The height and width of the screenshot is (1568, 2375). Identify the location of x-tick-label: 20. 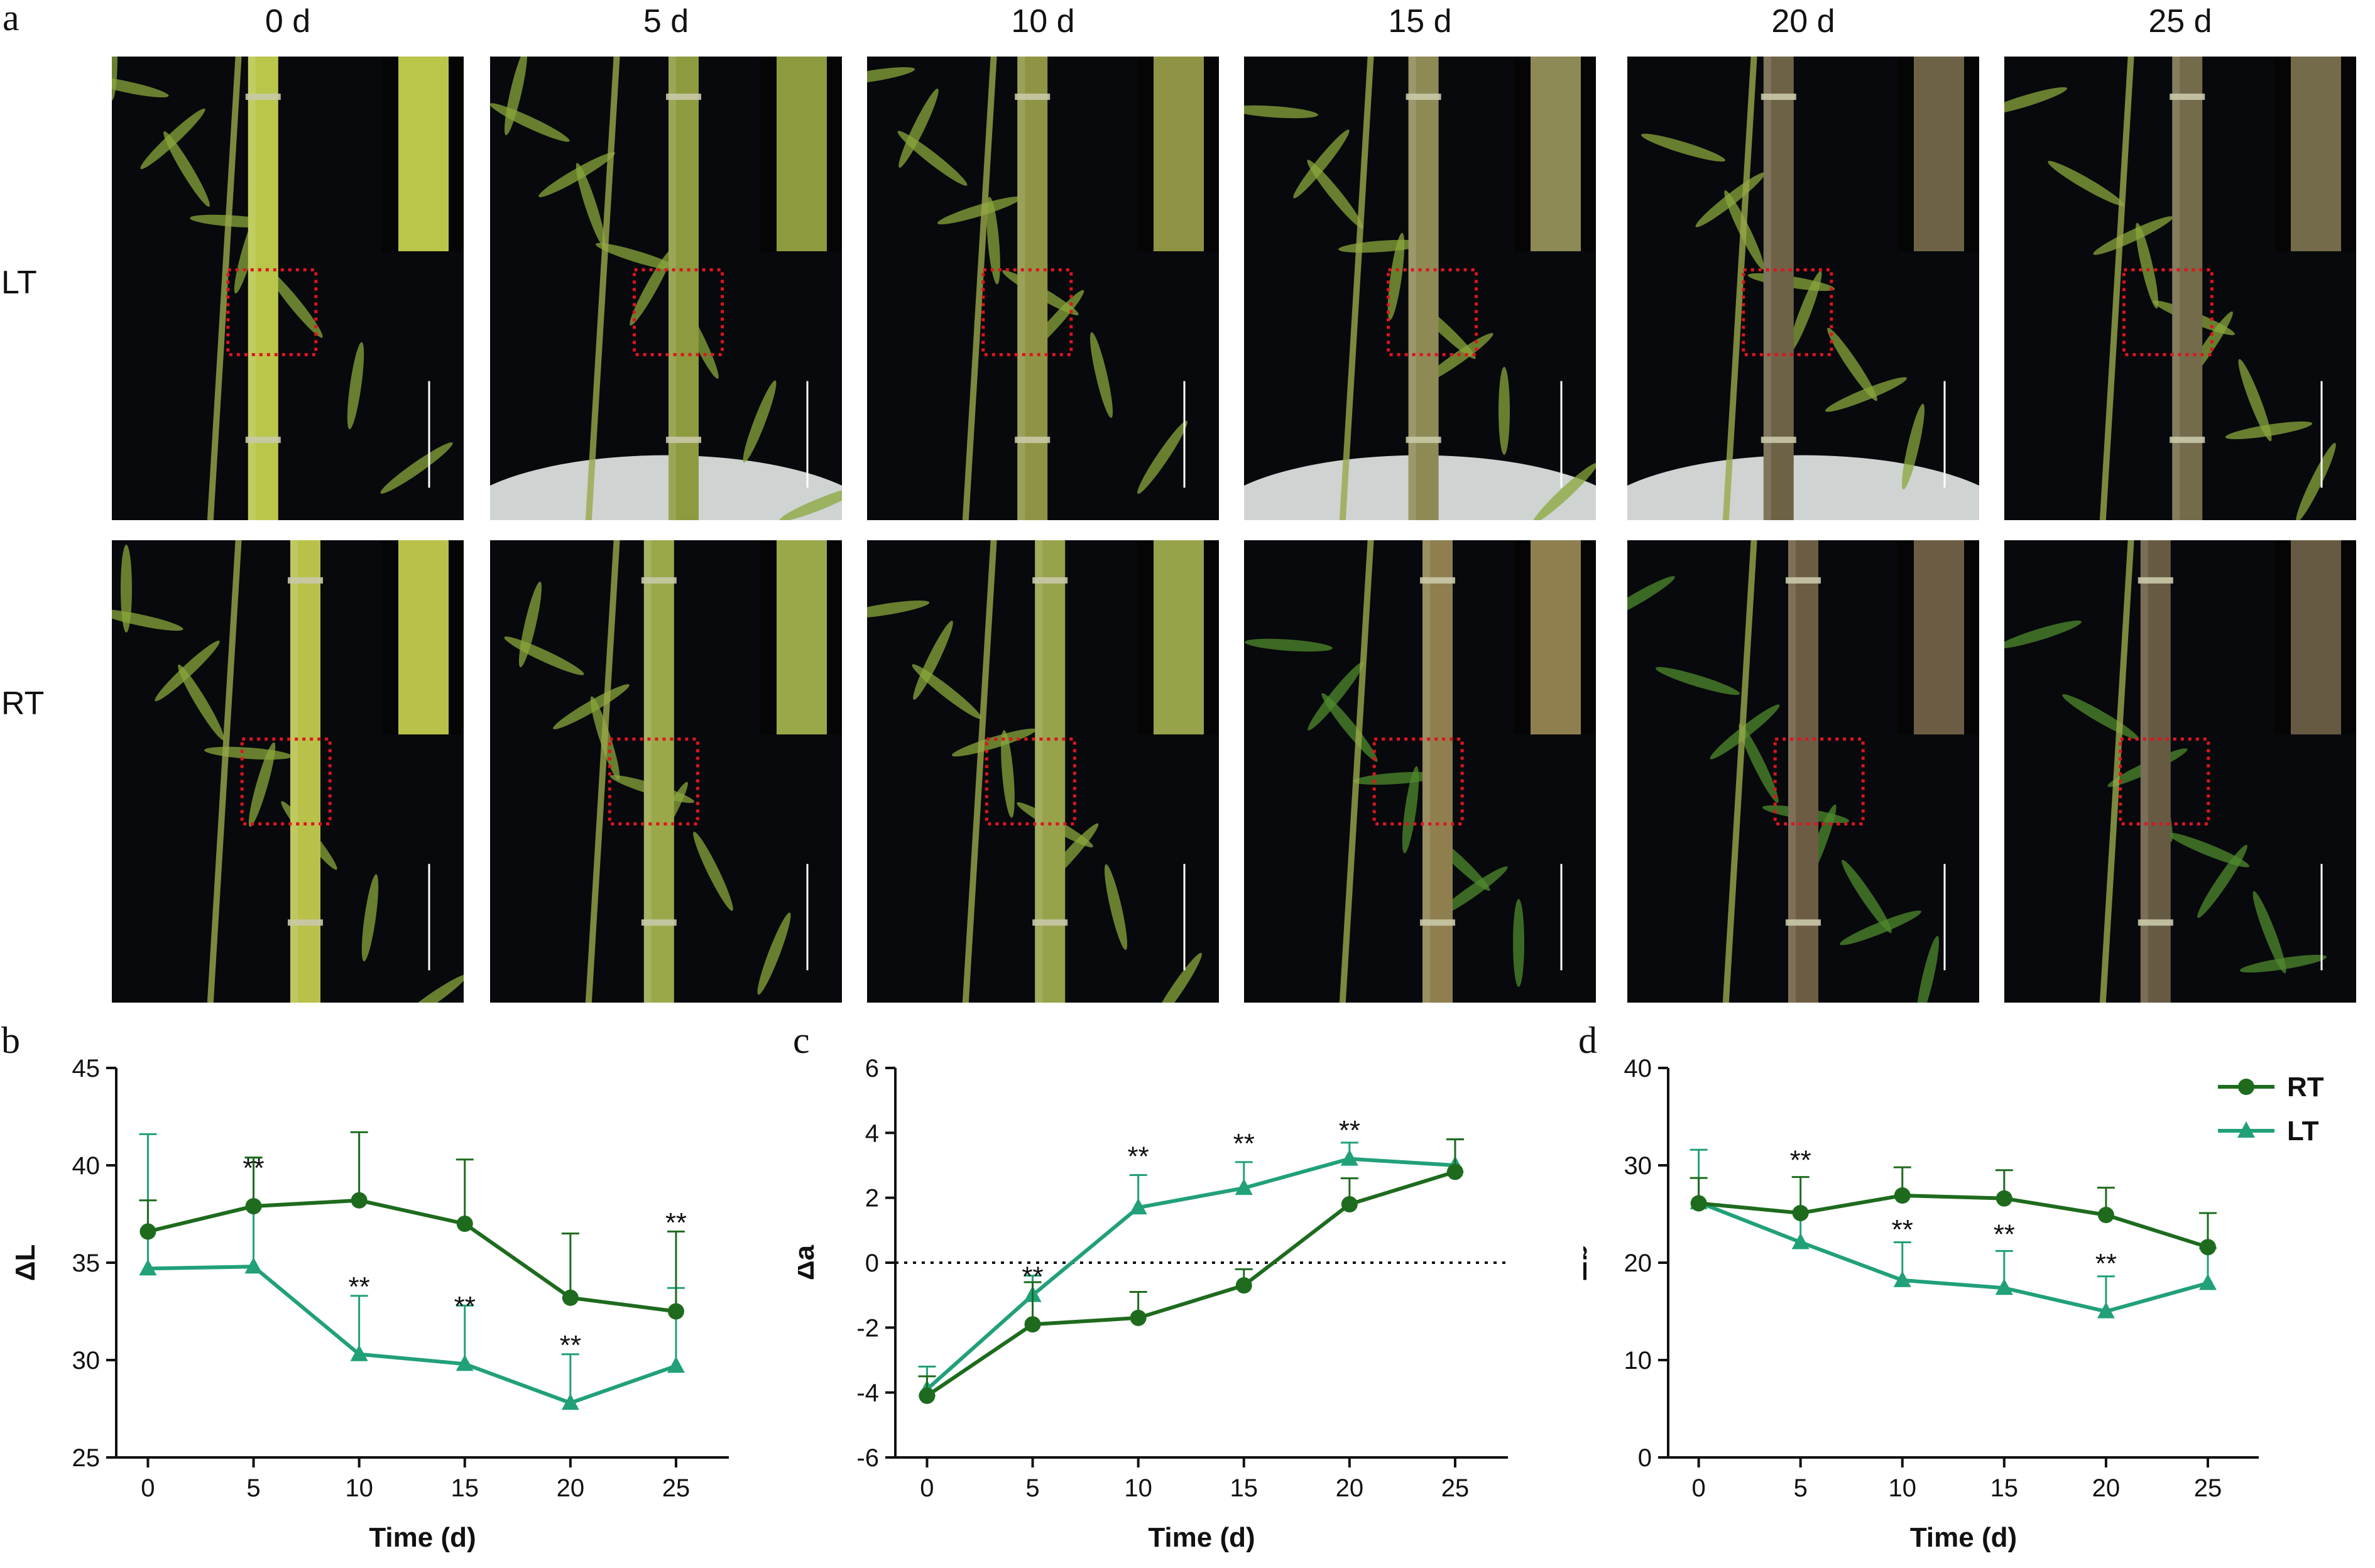
(1350, 1488).